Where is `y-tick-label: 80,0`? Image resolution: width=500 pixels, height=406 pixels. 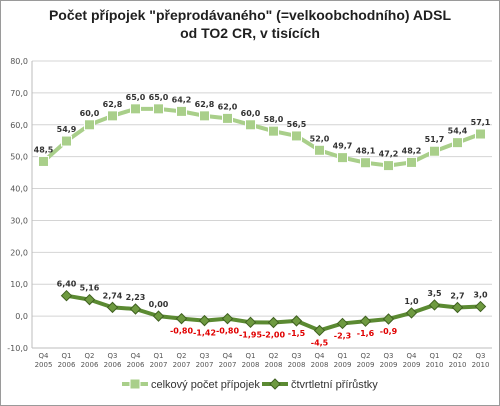 y-tick-label: 80,0 is located at coordinates (19, 61).